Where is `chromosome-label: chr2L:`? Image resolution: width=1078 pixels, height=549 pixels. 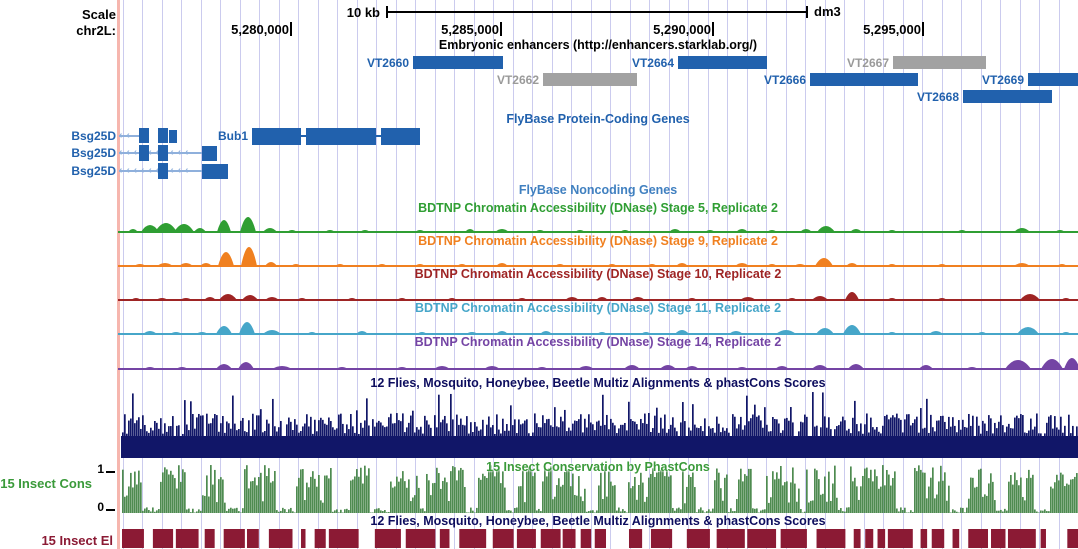
chromosome-label: chr2L: is located at coordinates (96, 30).